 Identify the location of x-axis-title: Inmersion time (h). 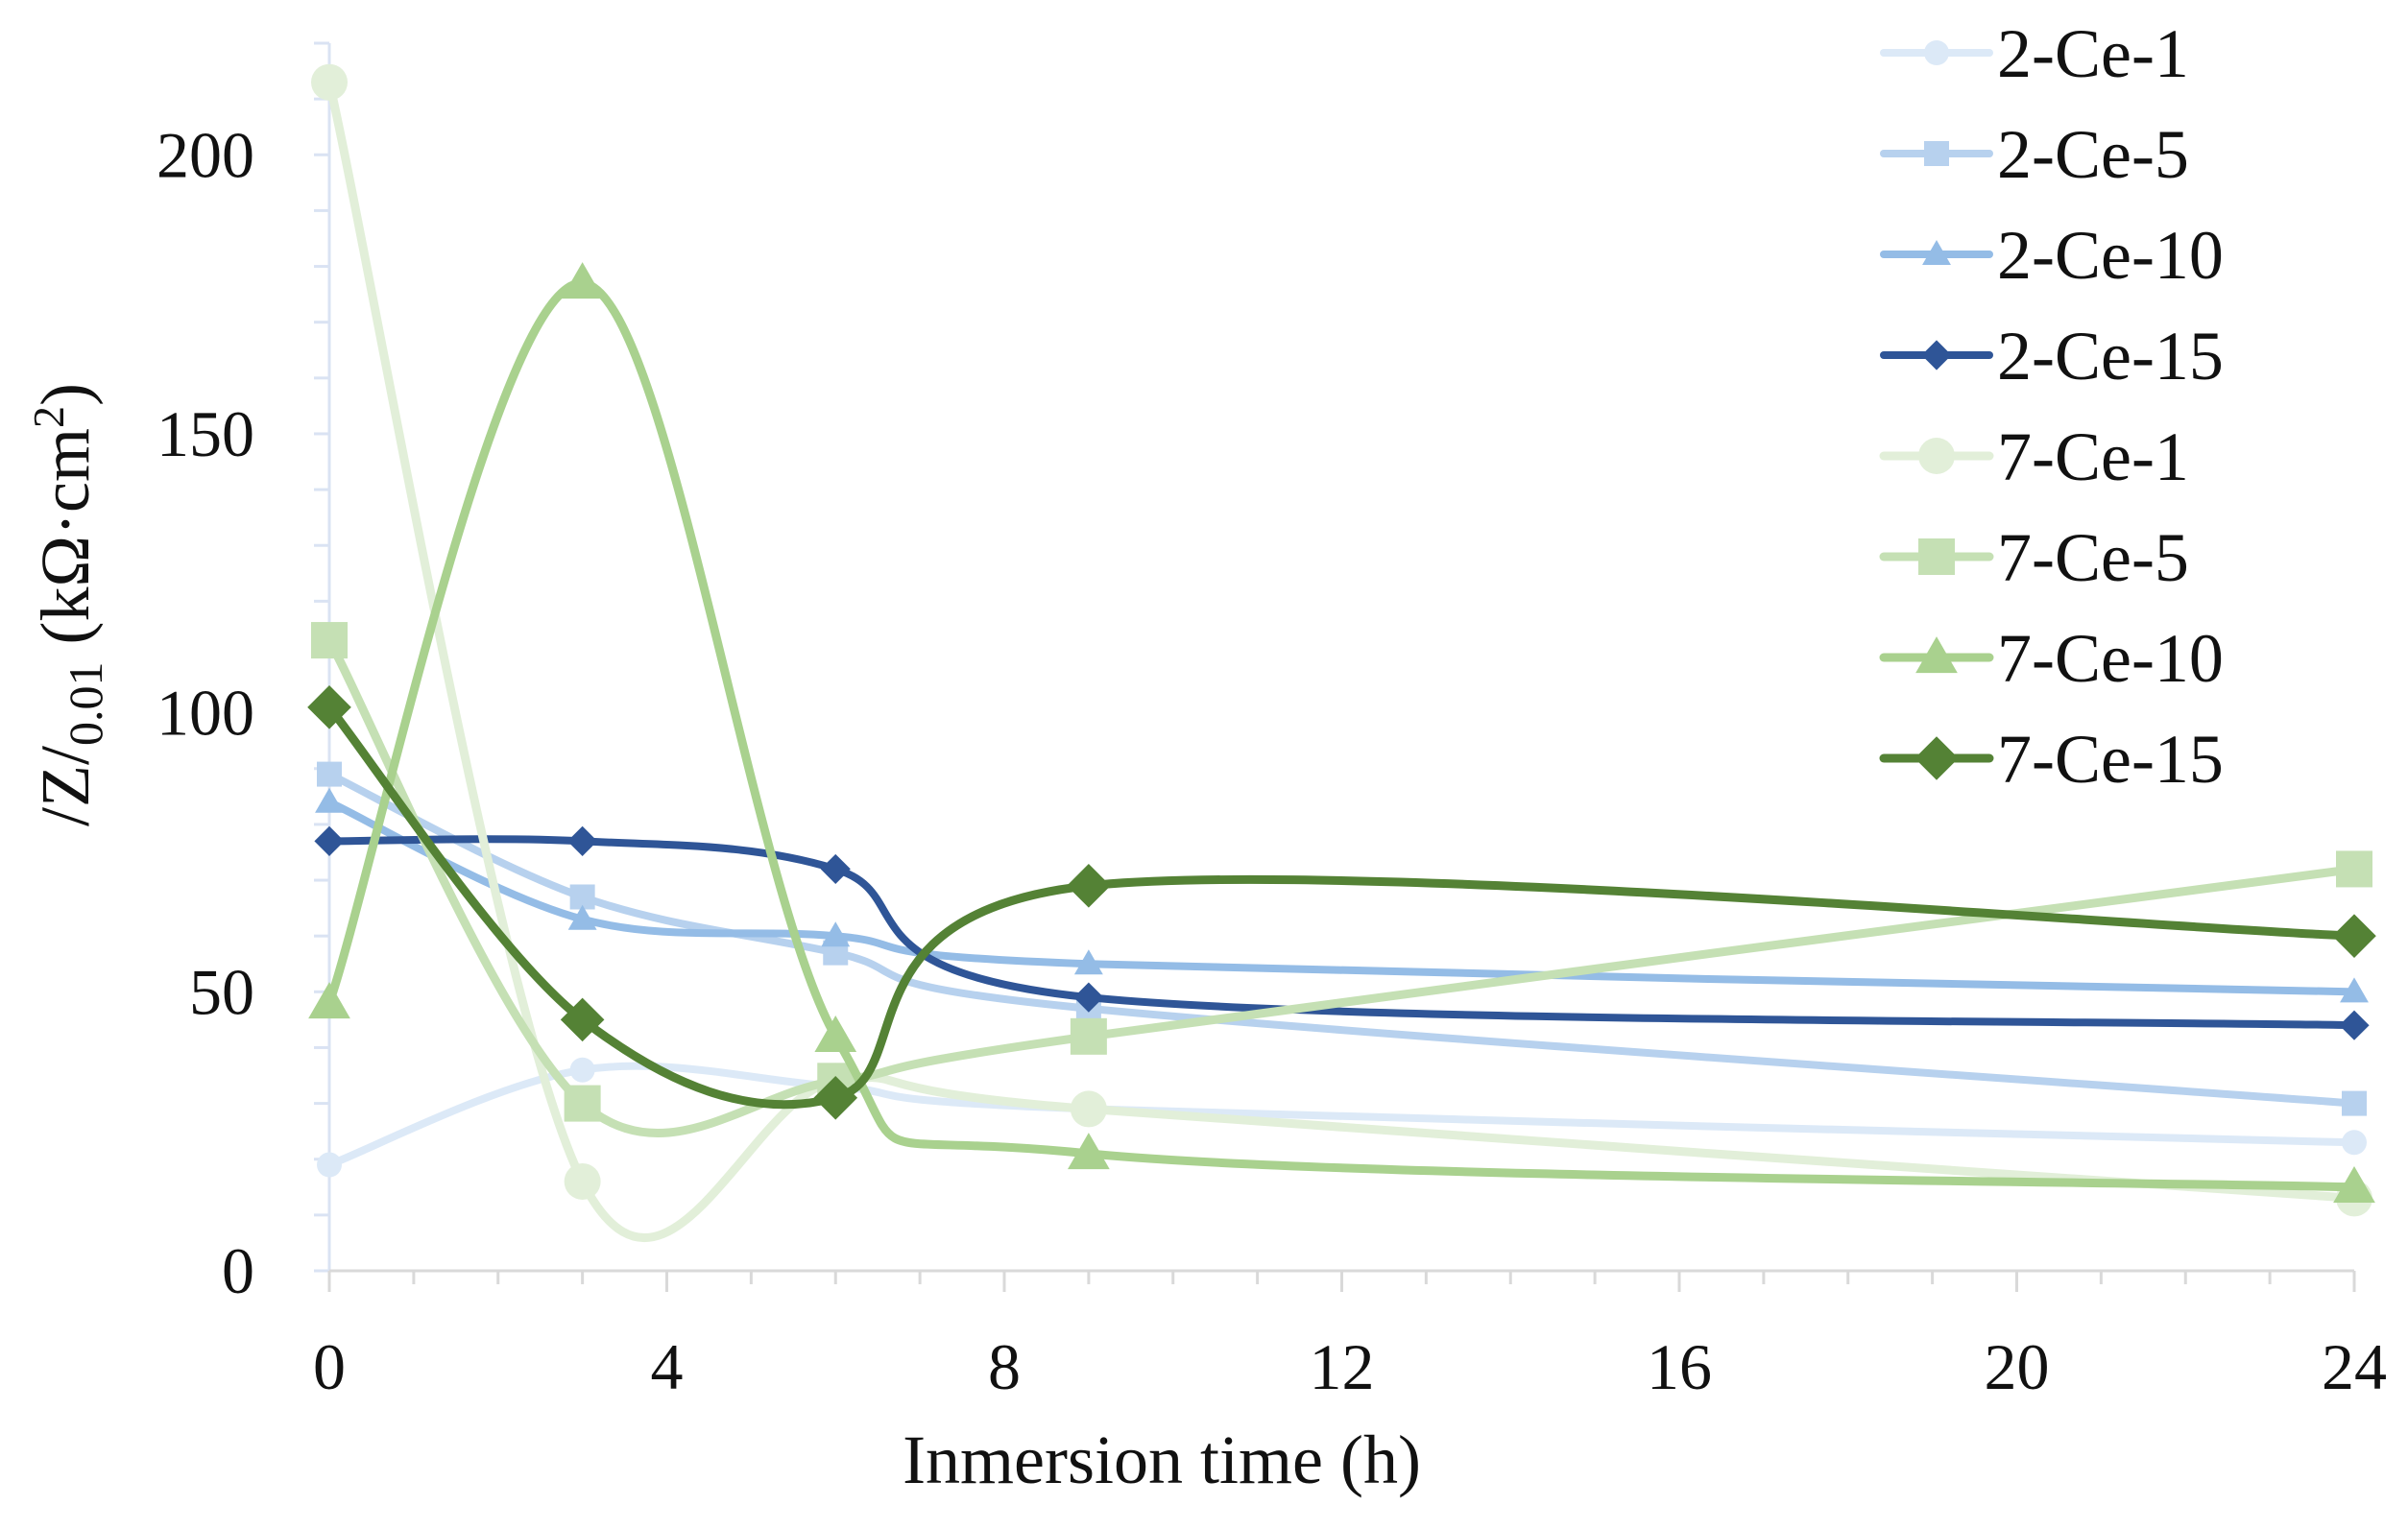
(1162, 1459).